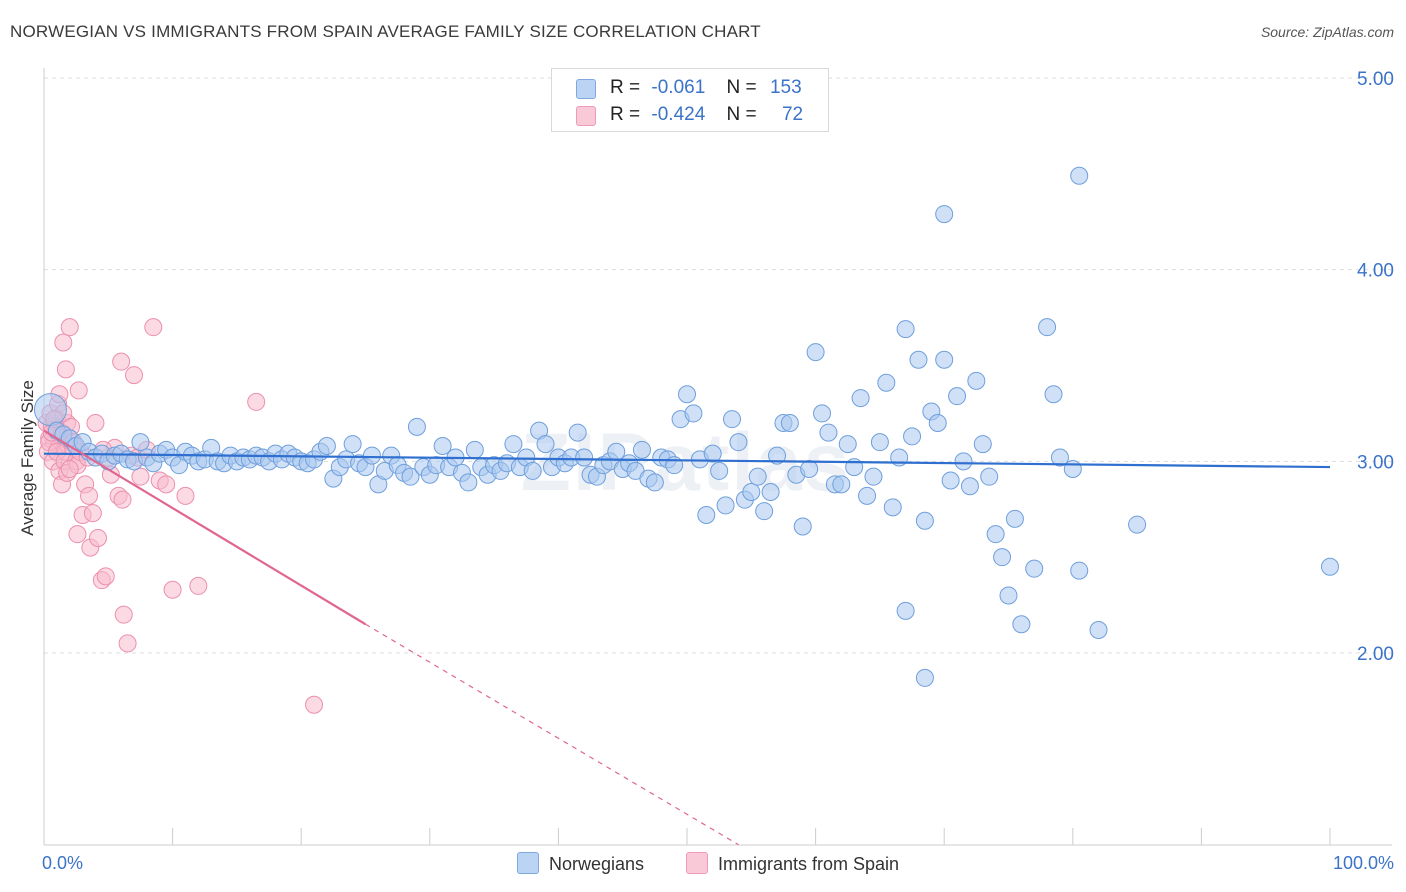 This screenshot has height=892, width=1406. I want to click on spain-points, so click(180, 516).